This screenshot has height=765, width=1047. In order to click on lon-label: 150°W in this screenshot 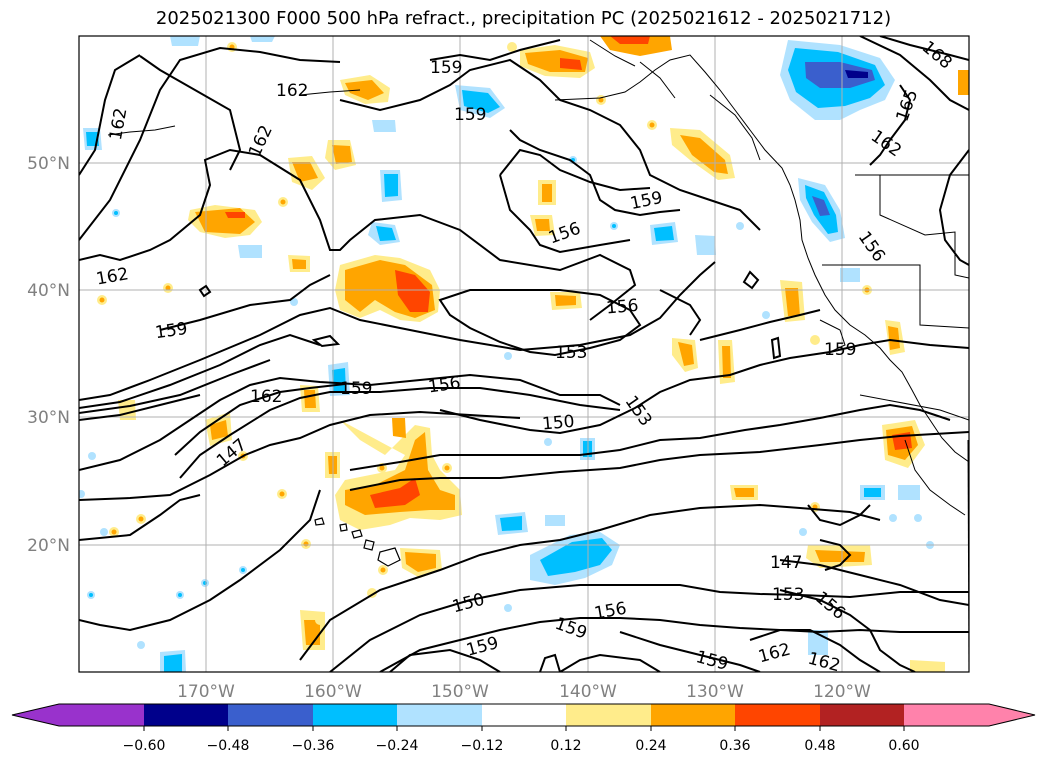, I will do `click(460, 692)`.